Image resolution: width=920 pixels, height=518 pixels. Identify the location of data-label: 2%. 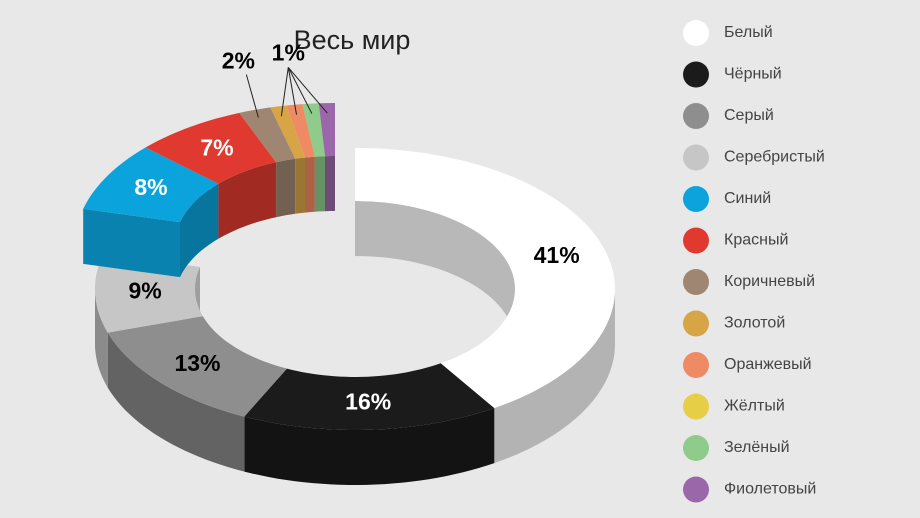
(238, 61).